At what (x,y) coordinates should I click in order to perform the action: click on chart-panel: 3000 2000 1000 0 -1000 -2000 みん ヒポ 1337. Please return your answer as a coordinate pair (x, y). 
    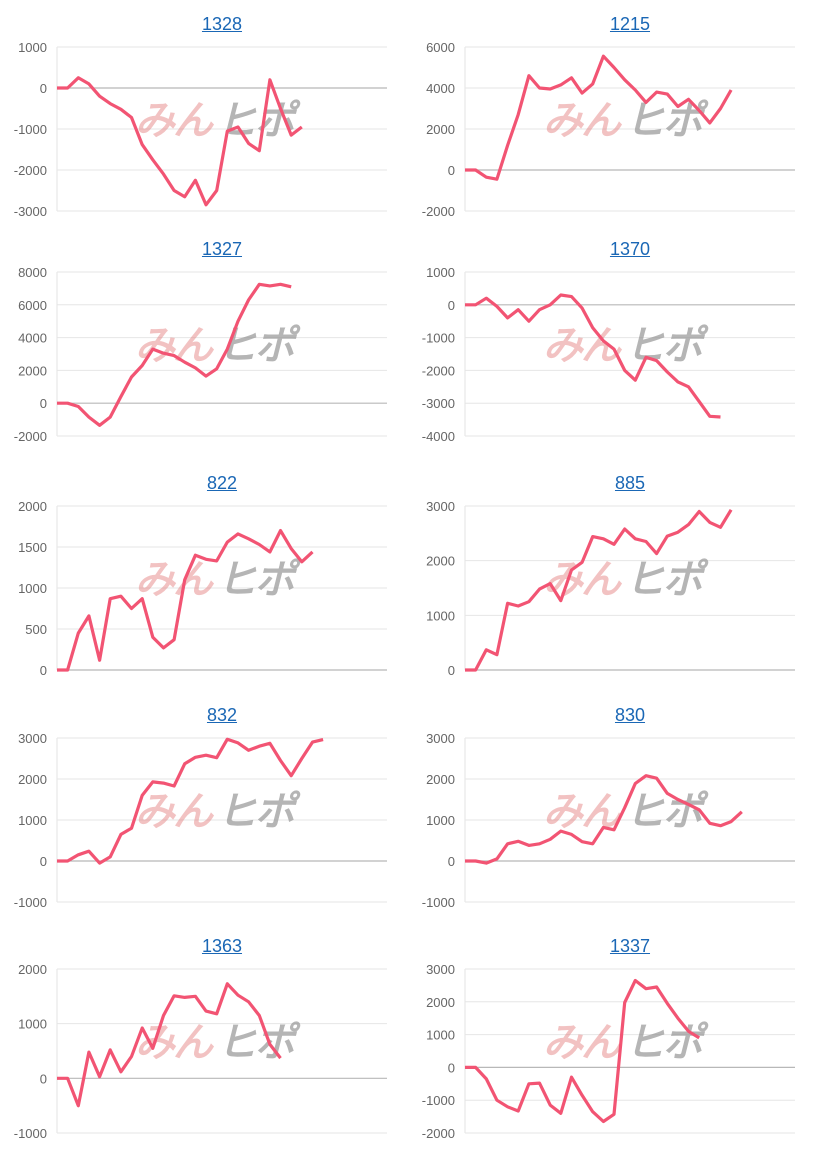
    Looking at the image, I should click on (612, 1038).